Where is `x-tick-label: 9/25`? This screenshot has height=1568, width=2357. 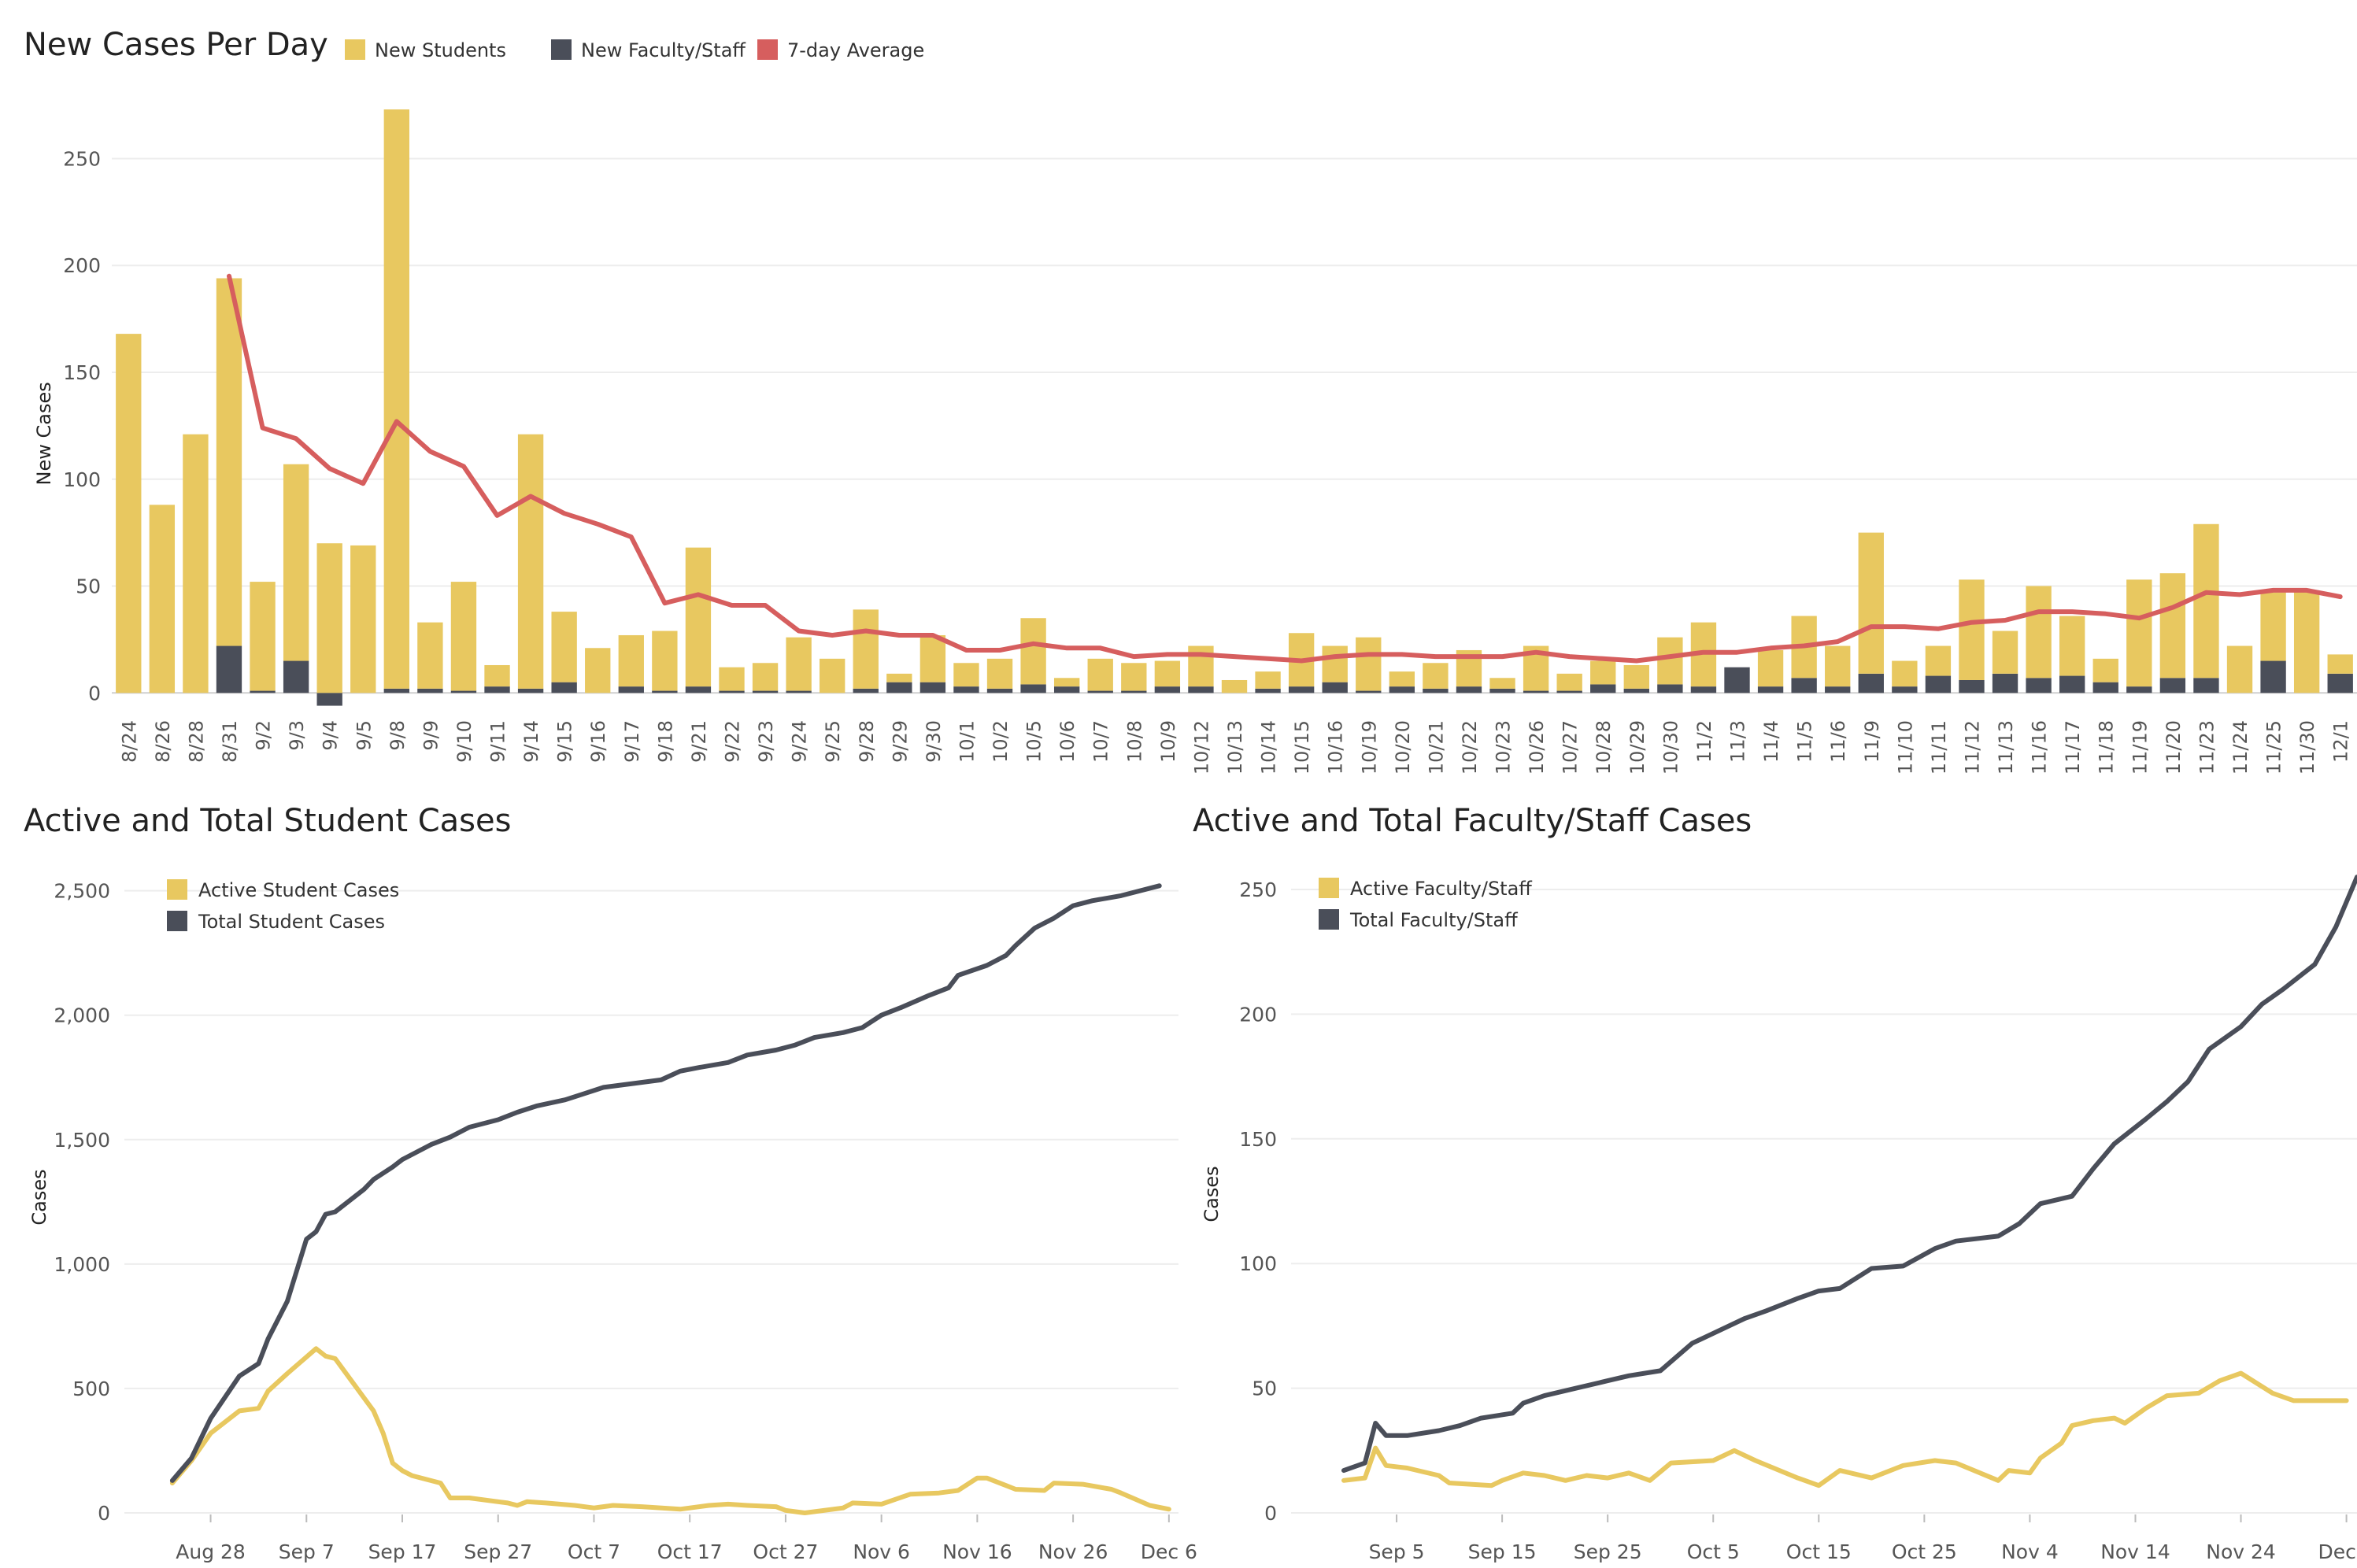 x-tick-label: 9/25 is located at coordinates (833, 741).